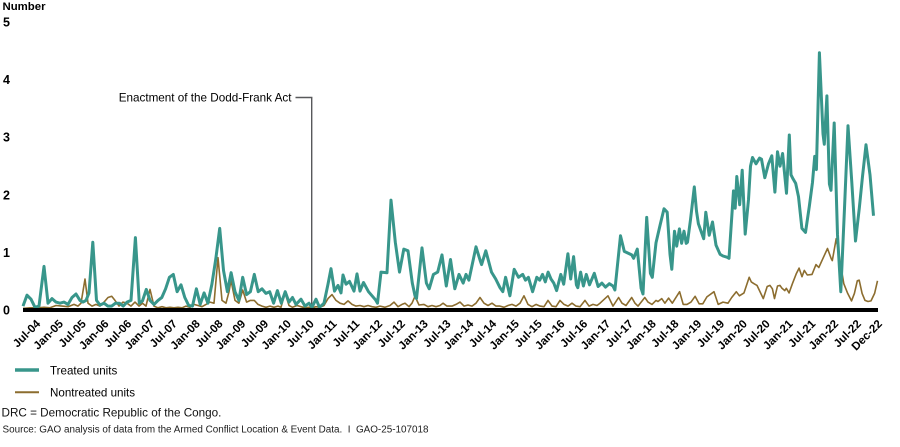 Image resolution: width=900 pixels, height=447 pixels. What do you see at coordinates (6, 80) in the screenshot?
I see `svg-text: 4` at bounding box center [6, 80].